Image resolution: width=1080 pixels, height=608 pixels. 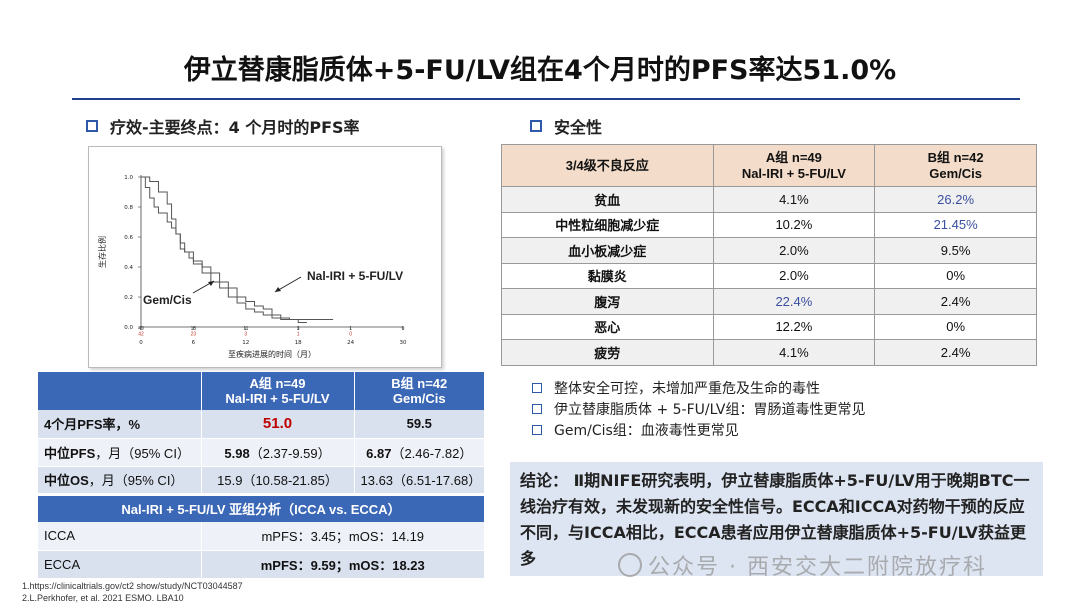 I want to click on y-tick-label: 0.0, so click(x=128, y=328).